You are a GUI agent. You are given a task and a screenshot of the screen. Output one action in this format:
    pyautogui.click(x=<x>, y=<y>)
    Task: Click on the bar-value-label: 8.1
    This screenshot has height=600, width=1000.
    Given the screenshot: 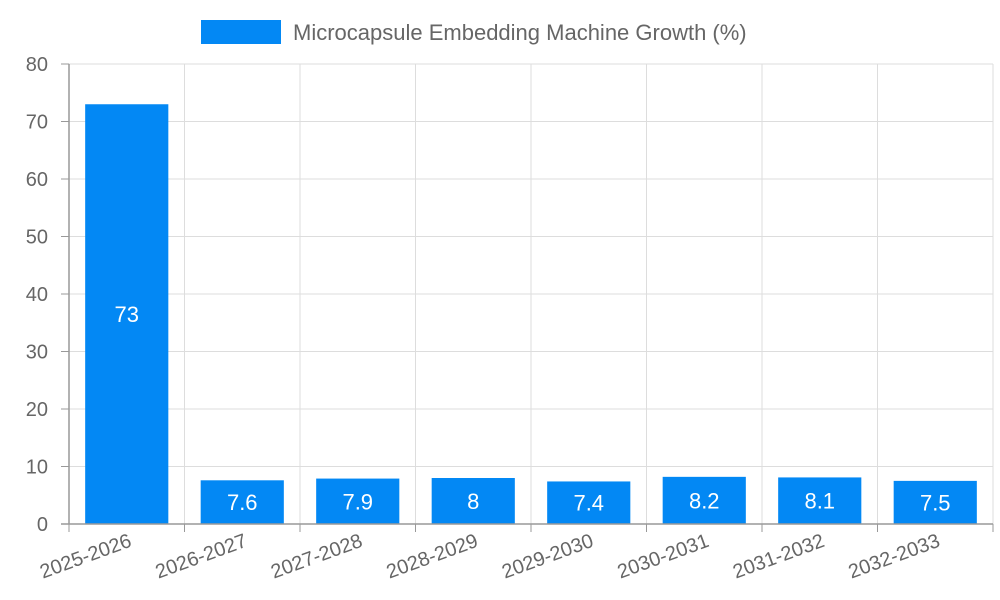 What is the action you would take?
    pyautogui.click(x=819, y=501)
    